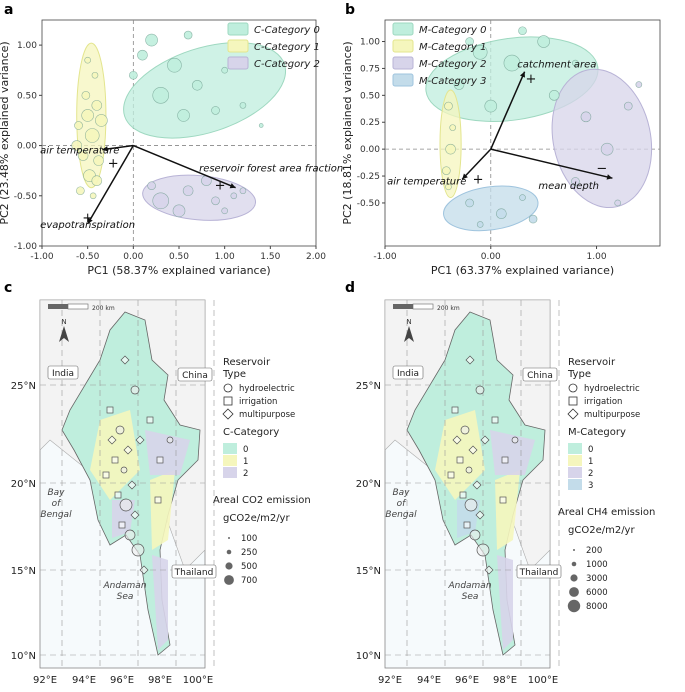 This screenshot has width=685, height=692. Describe the element at coordinates (8, 10) in the screenshot. I see `panel-letter-a: a` at that location.